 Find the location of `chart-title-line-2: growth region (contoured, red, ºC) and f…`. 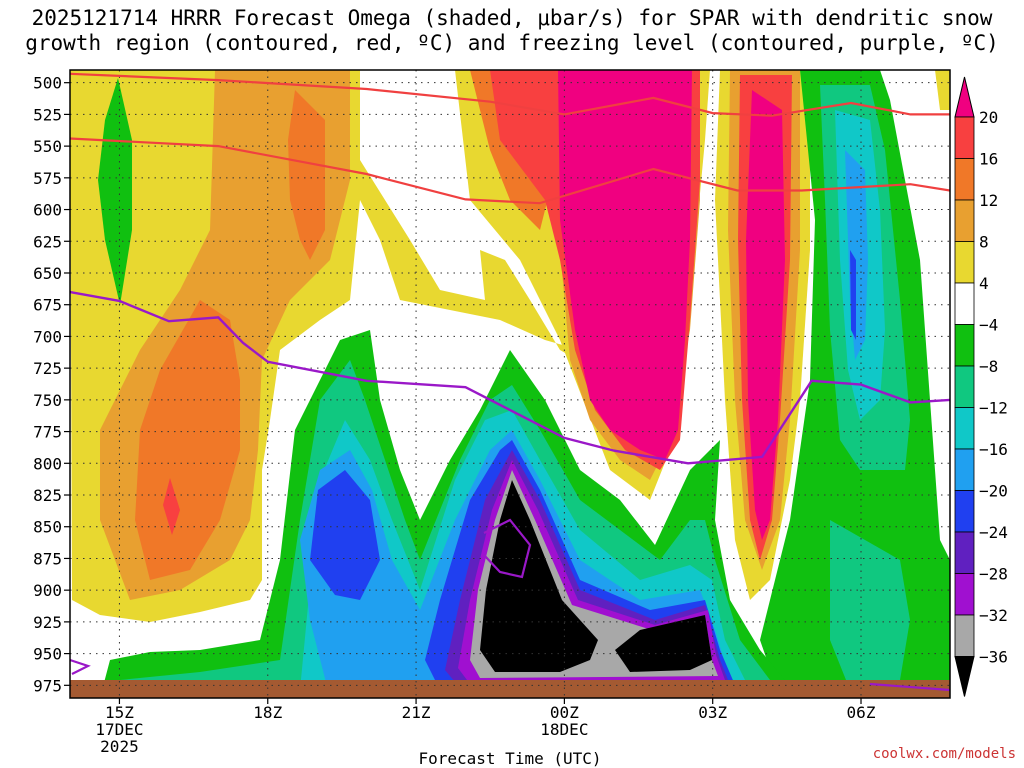

chart-title-line-2: growth region (contoured, red, ºC) and f… is located at coordinates (512, 43).